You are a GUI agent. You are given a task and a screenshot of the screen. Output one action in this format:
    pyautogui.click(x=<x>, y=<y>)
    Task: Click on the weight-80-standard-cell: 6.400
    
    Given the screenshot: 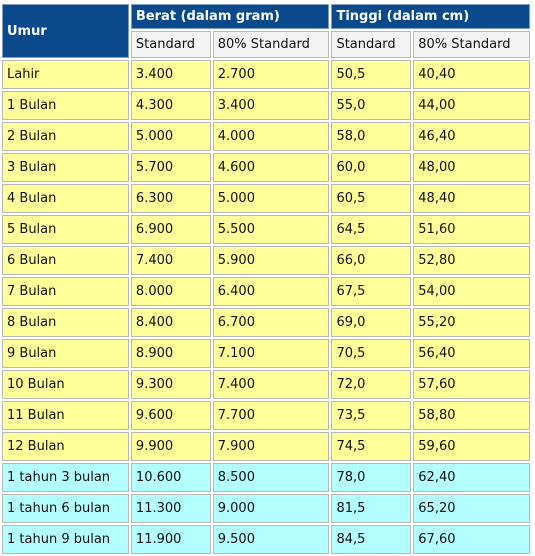 What is the action you would take?
    pyautogui.click(x=271, y=291)
    